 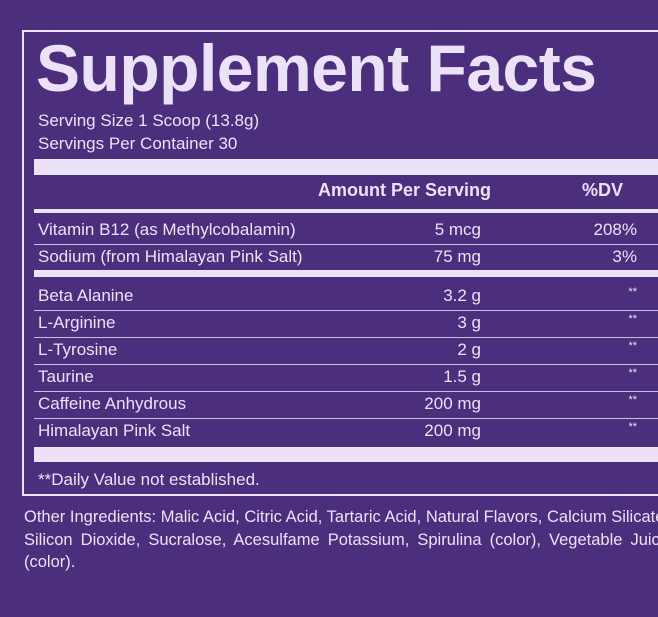 I want to click on row-name: Caffeine Anhydrous, so click(x=112, y=403).